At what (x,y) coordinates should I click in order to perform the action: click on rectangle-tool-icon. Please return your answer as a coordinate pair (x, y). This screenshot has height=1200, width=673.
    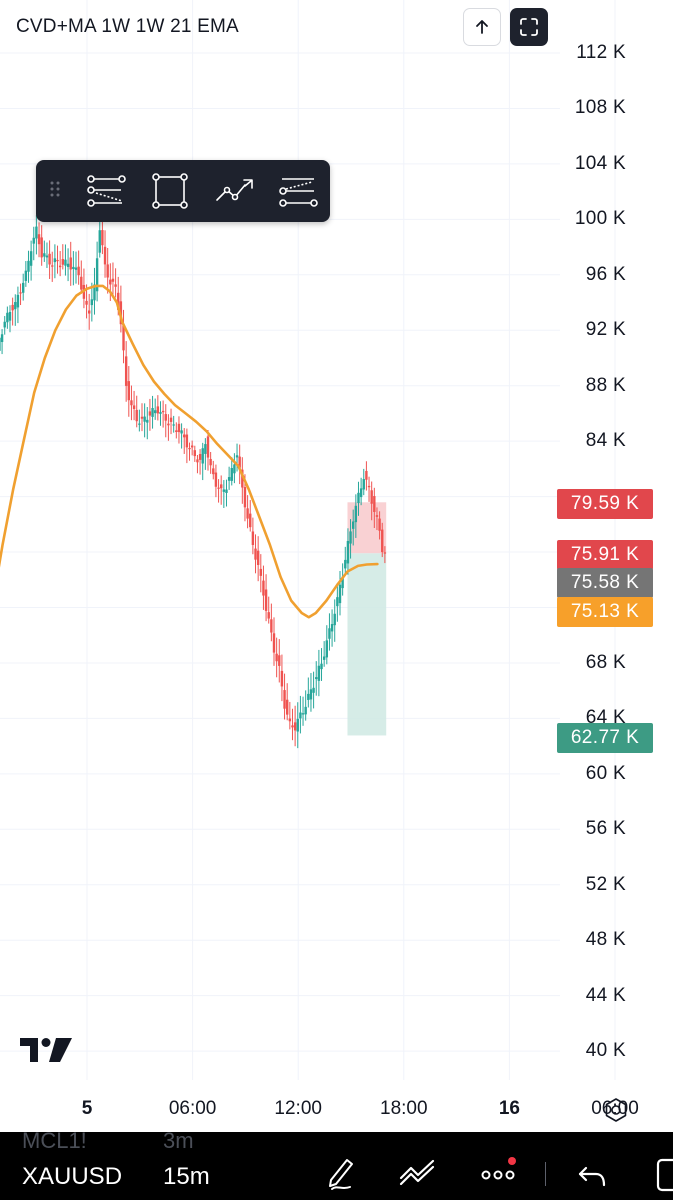
    Looking at the image, I should click on (170, 191).